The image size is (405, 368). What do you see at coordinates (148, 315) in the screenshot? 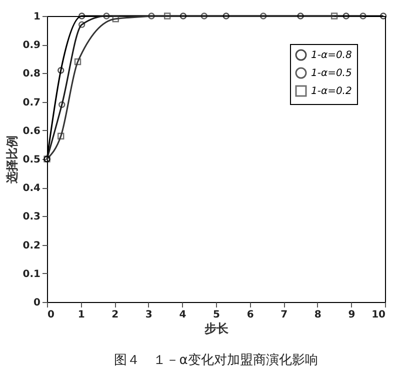
I see `x-tick-label: 3` at bounding box center [148, 315].